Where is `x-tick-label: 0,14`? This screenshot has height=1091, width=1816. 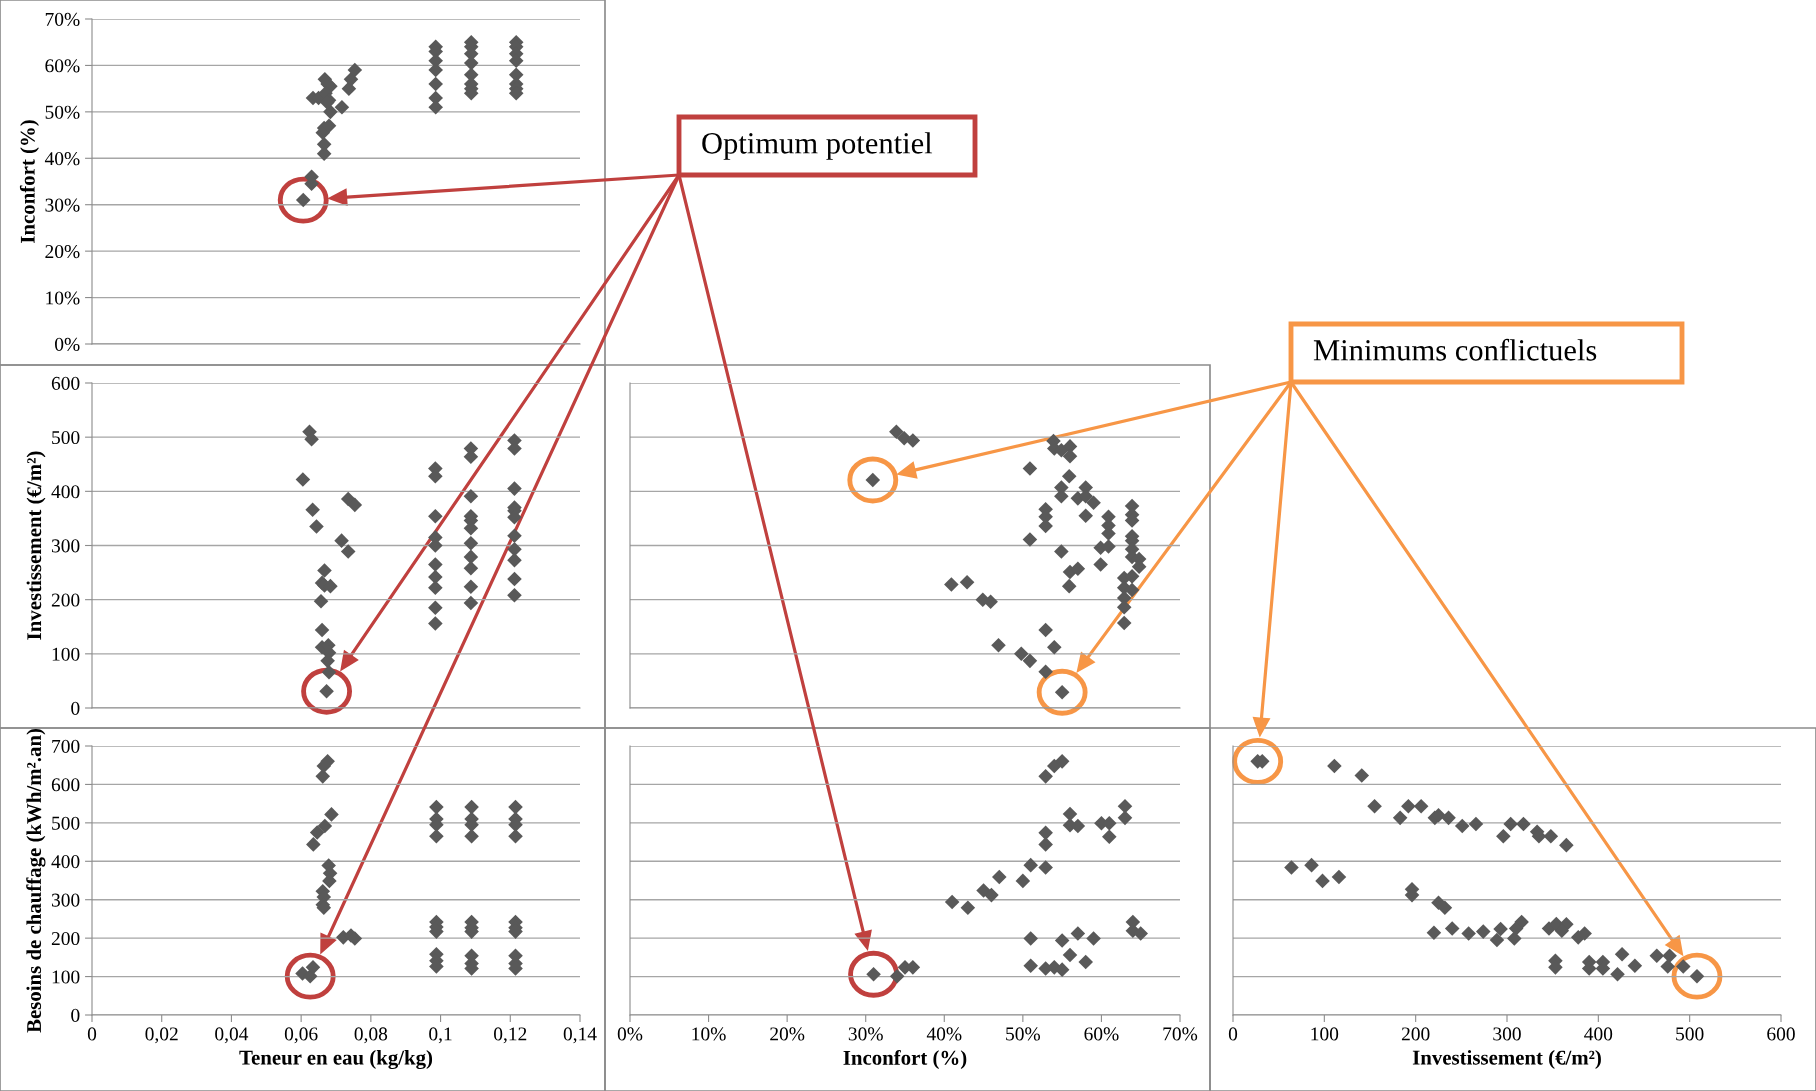 x-tick-label: 0,14 is located at coordinates (580, 1035).